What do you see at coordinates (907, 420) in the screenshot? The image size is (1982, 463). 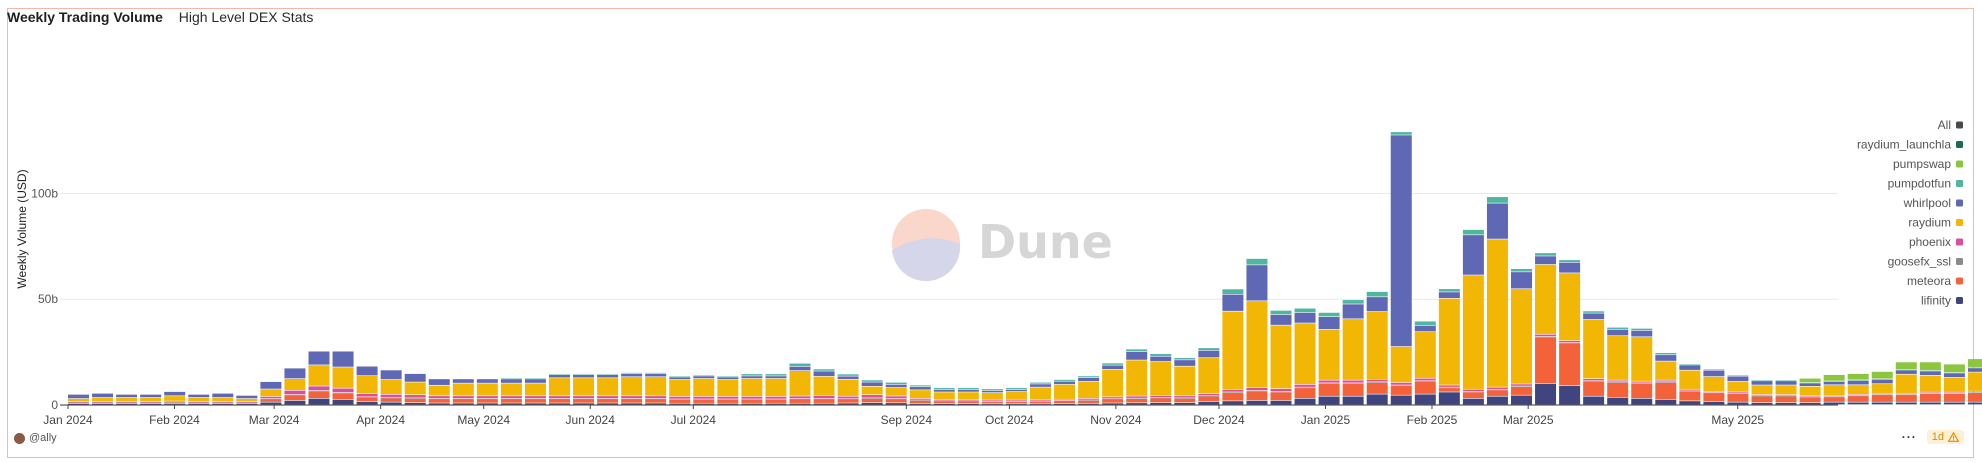 I see `x-tick-label: Sep 2024` at bounding box center [907, 420].